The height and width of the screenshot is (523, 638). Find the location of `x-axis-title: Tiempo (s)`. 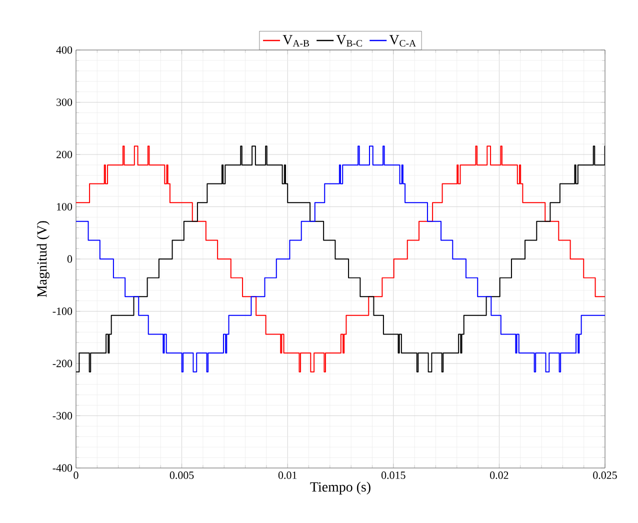

x-axis-title: Tiempo (s) is located at coordinates (340, 488).